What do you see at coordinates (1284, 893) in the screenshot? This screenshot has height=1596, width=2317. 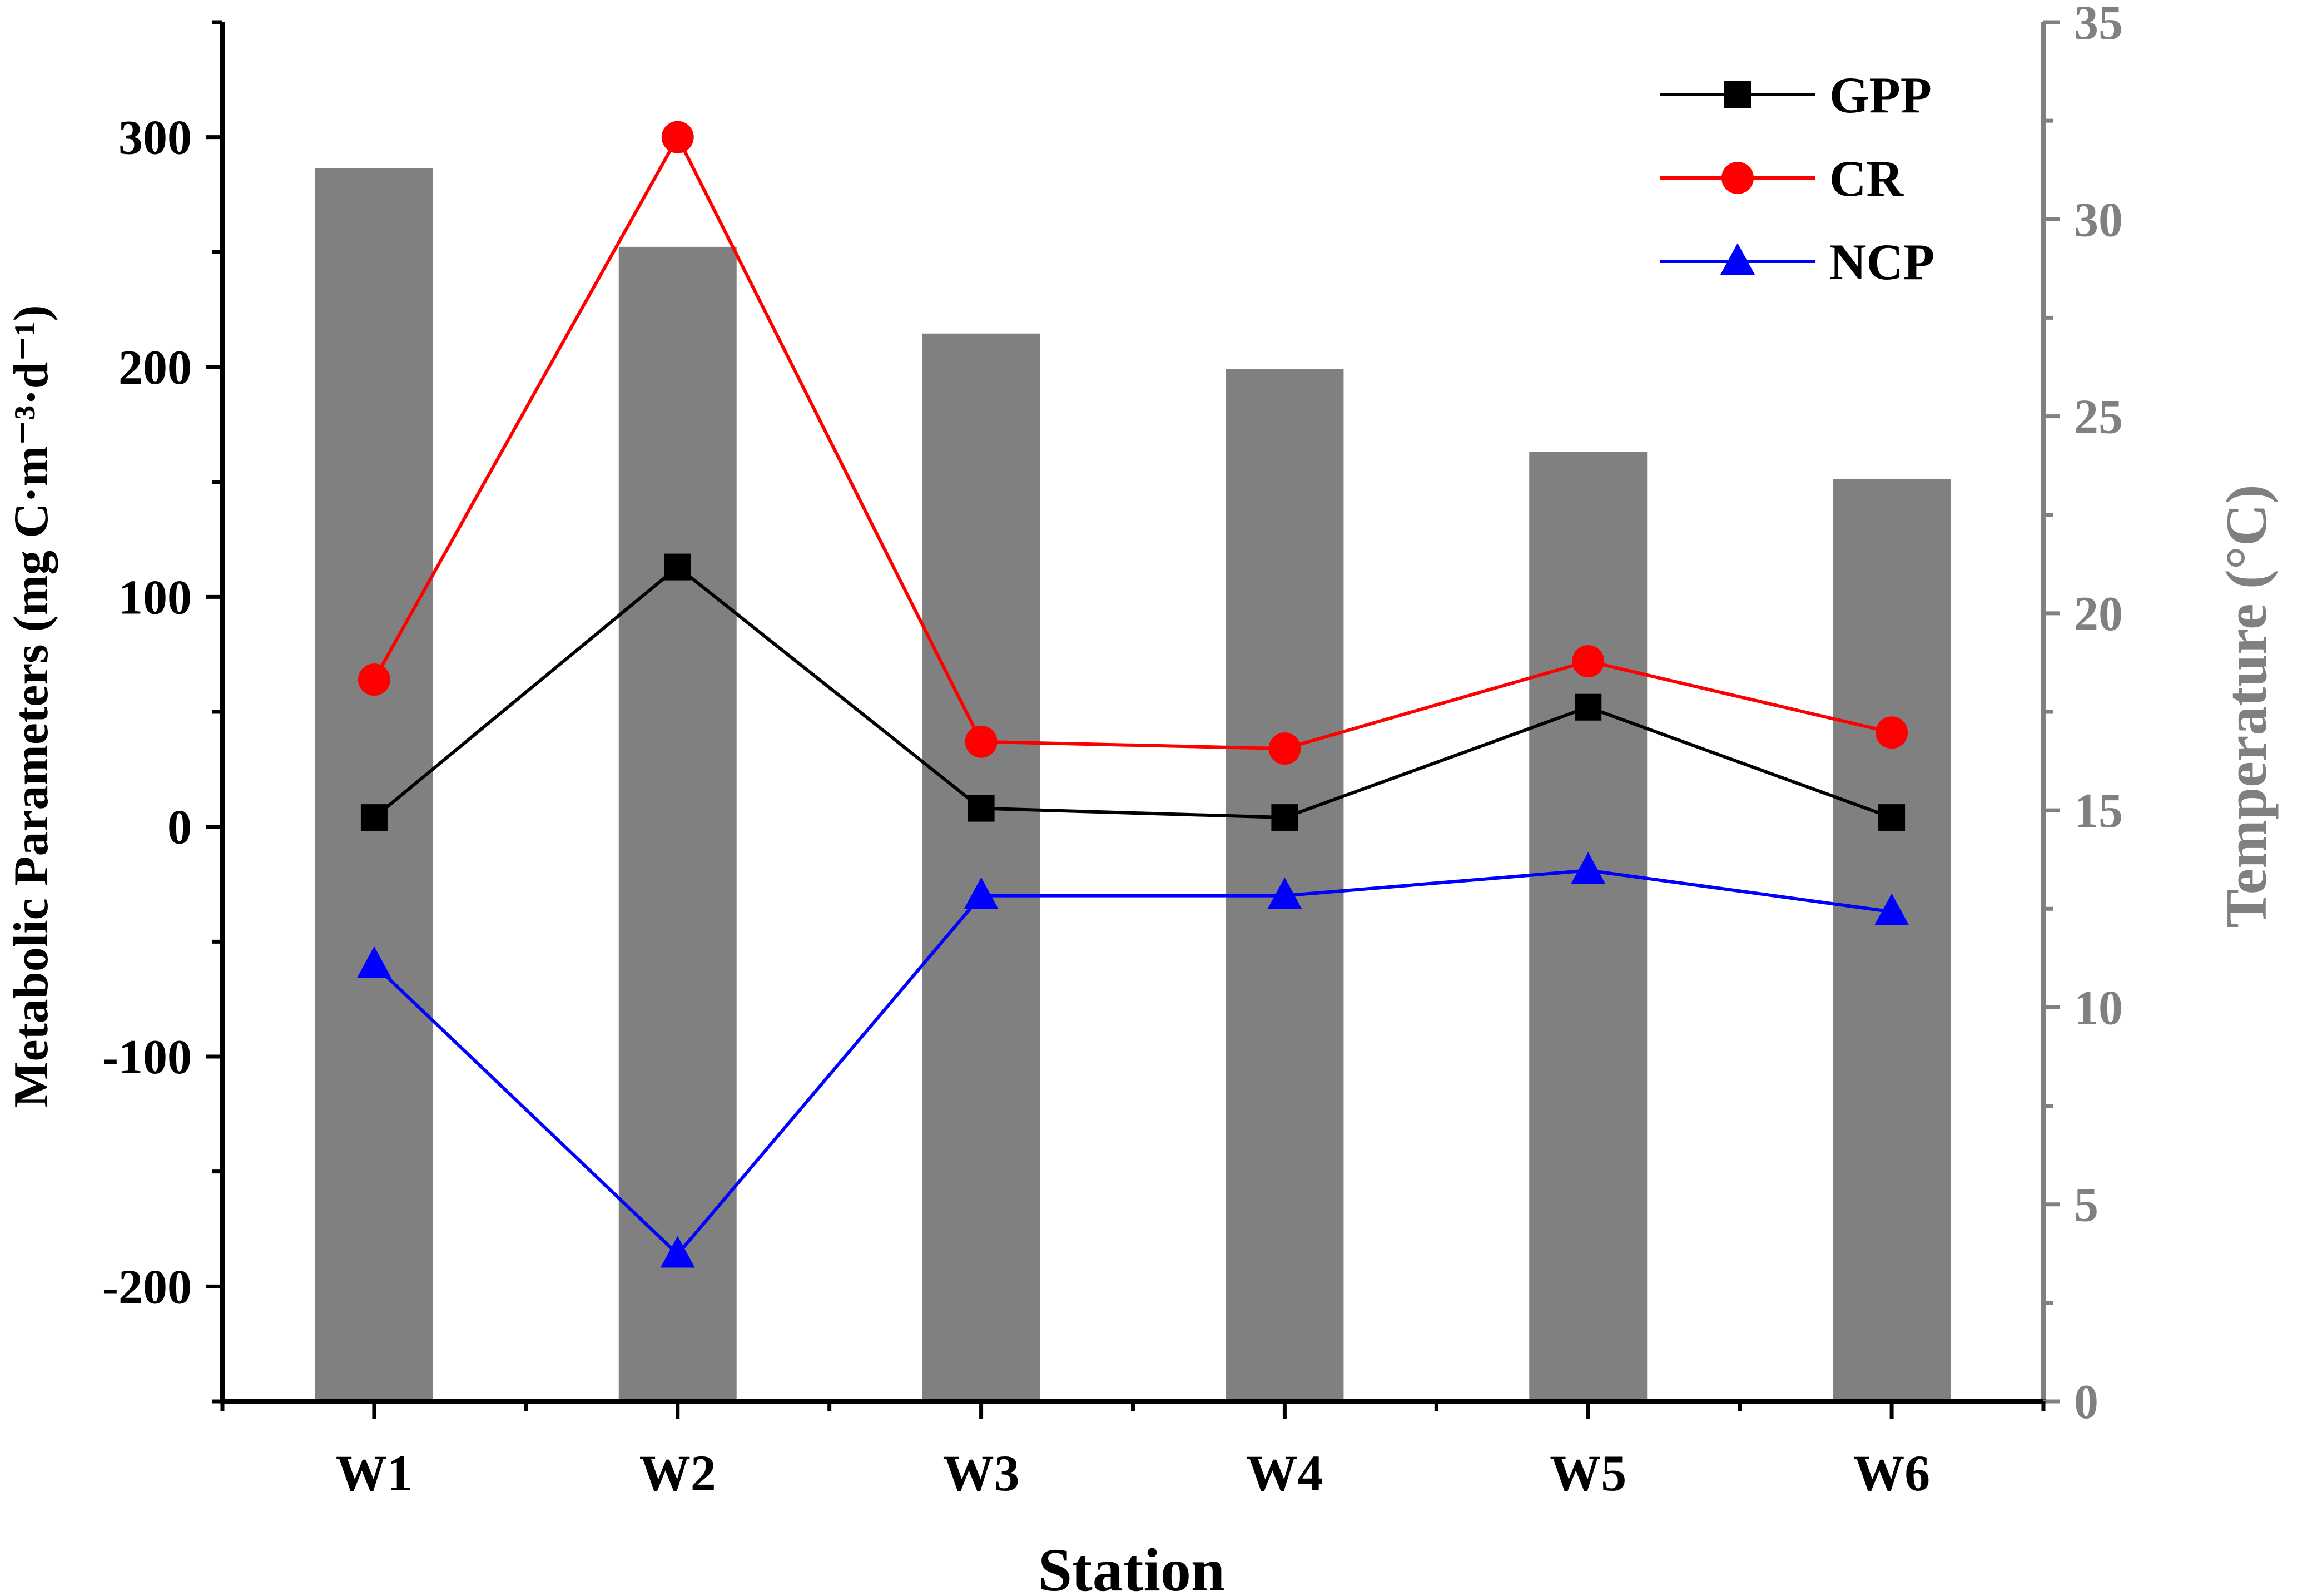 I see `ncp-point-w4` at bounding box center [1284, 893].